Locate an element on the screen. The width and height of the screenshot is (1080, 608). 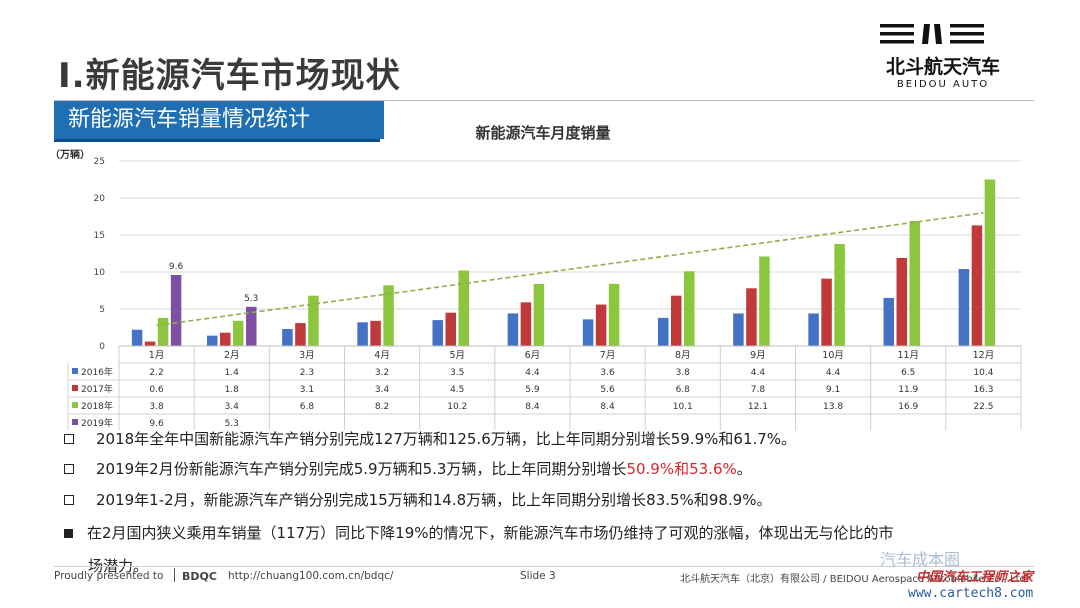
bar-2018年-2月 is located at coordinates (238, 333).